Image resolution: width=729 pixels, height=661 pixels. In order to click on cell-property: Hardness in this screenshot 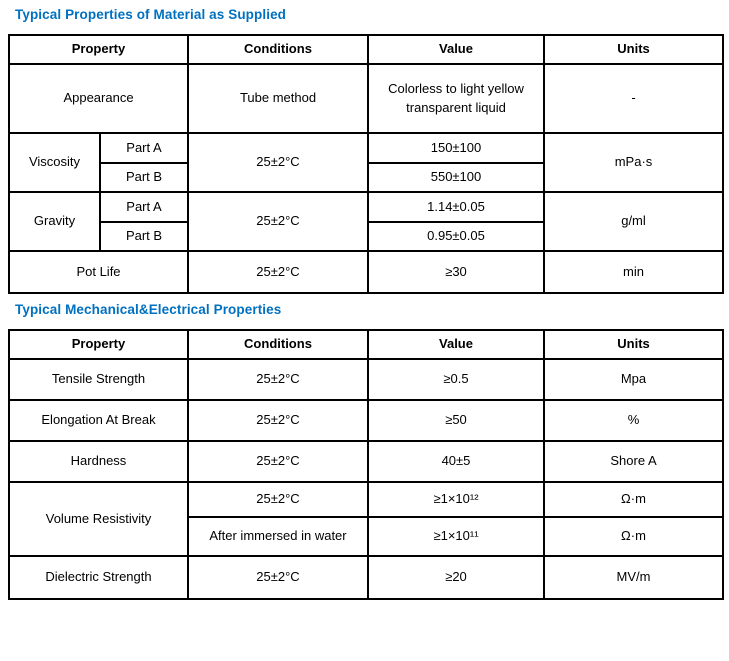, I will do `click(98, 461)`.